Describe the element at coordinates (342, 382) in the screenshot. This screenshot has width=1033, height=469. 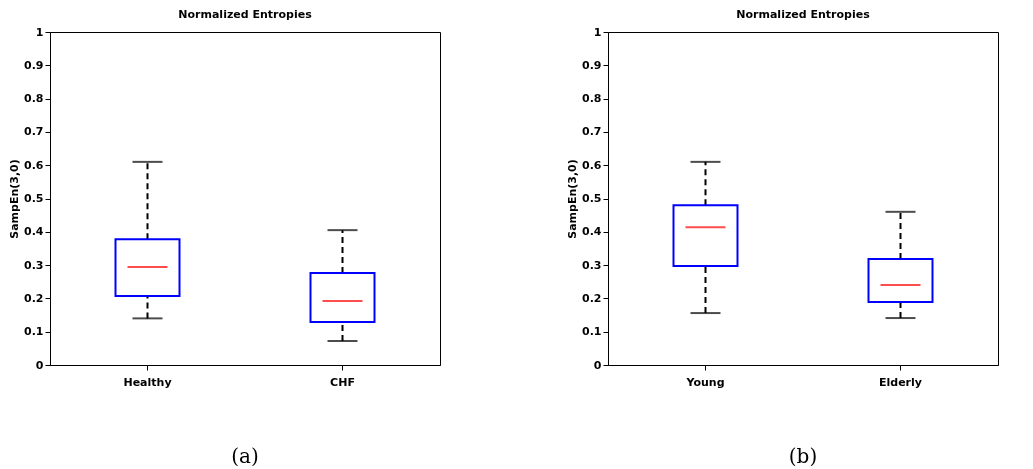
I see `x-tick-label: CHF` at that location.